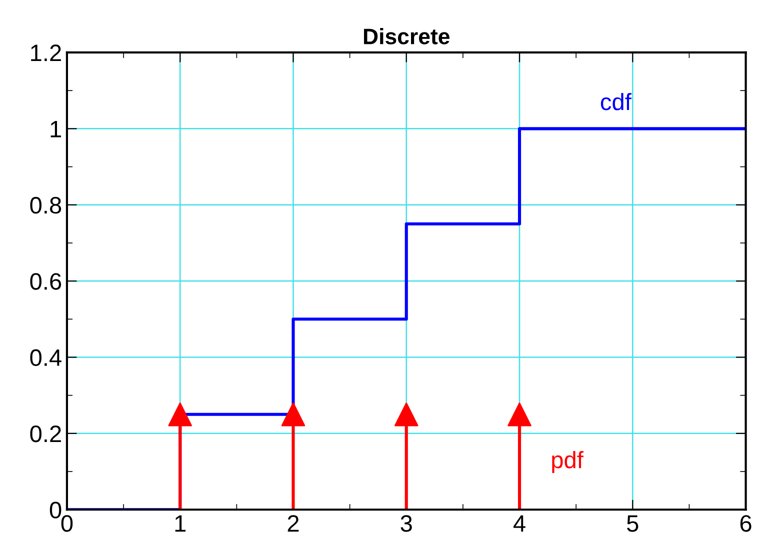  What do you see at coordinates (746, 523) in the screenshot?
I see `x-tick-label: 6` at bounding box center [746, 523].